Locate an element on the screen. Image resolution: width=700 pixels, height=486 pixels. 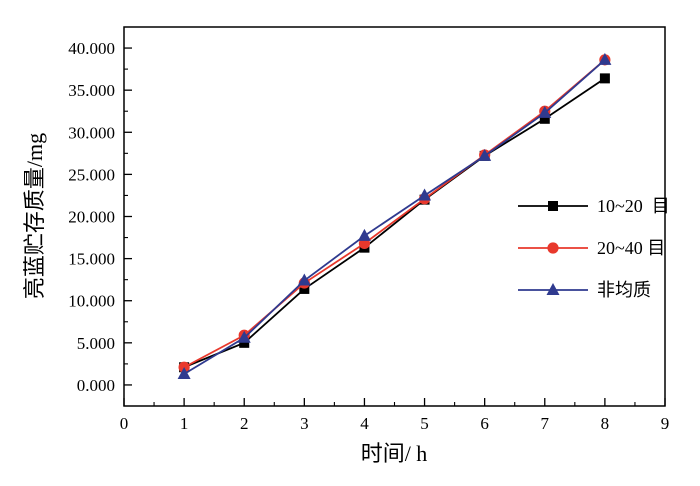
y-tick-label: 10.000 is located at coordinates (91, 301).